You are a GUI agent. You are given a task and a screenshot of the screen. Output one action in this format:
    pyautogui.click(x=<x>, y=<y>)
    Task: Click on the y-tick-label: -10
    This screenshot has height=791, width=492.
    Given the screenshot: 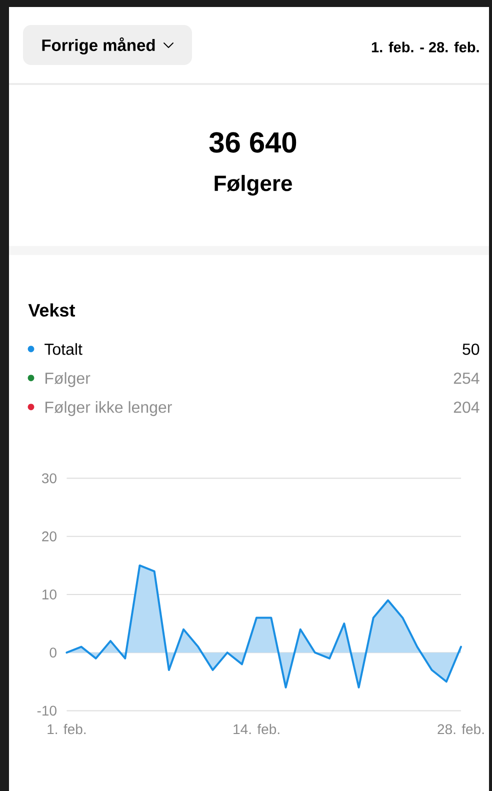 What is the action you would take?
    pyautogui.click(x=46, y=711)
    